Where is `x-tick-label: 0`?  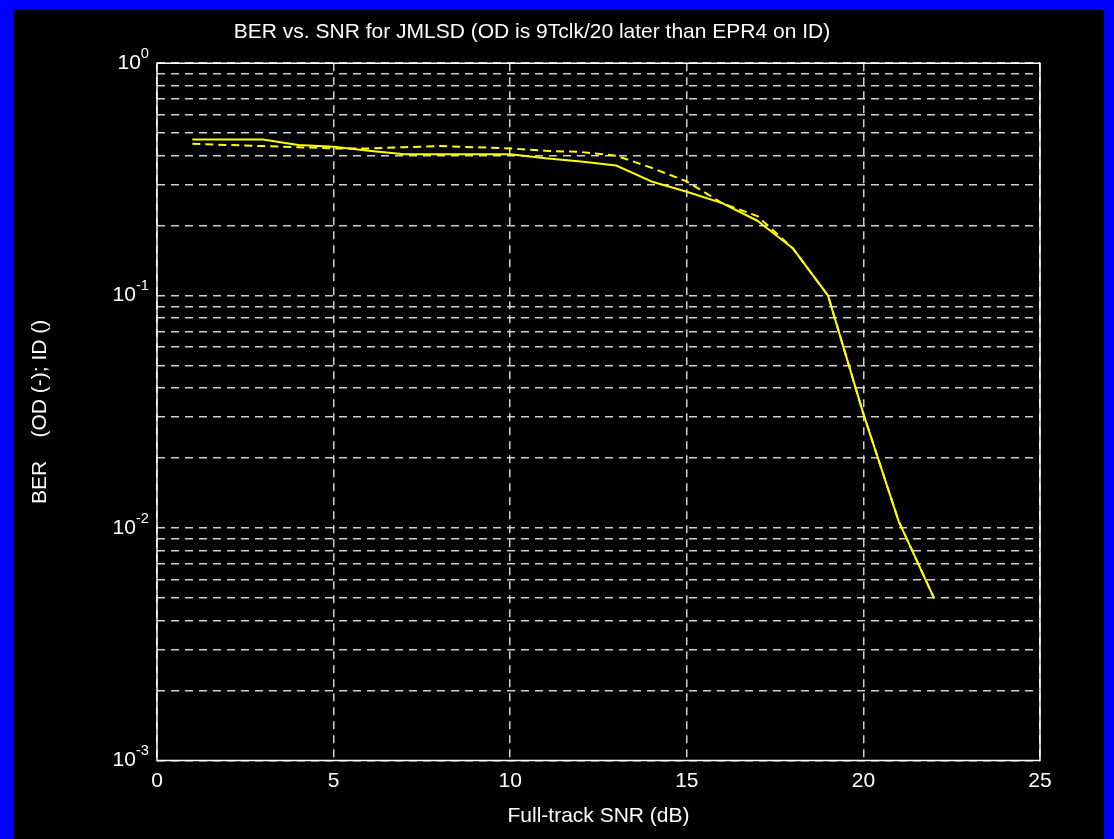
x-tick-label: 0 is located at coordinates (157, 779).